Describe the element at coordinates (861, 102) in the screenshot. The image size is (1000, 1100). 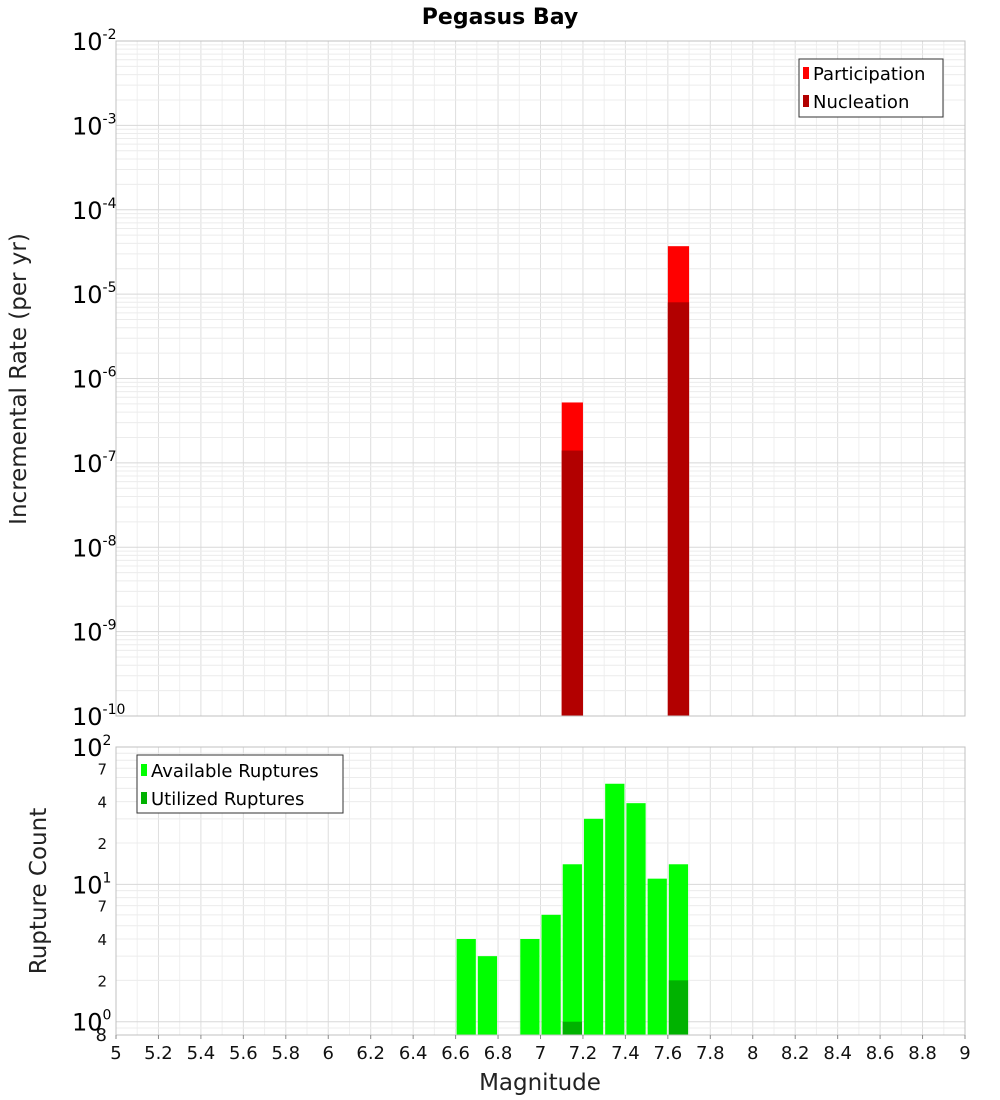
I see `legend-label-nucleation: Nucleation` at that location.